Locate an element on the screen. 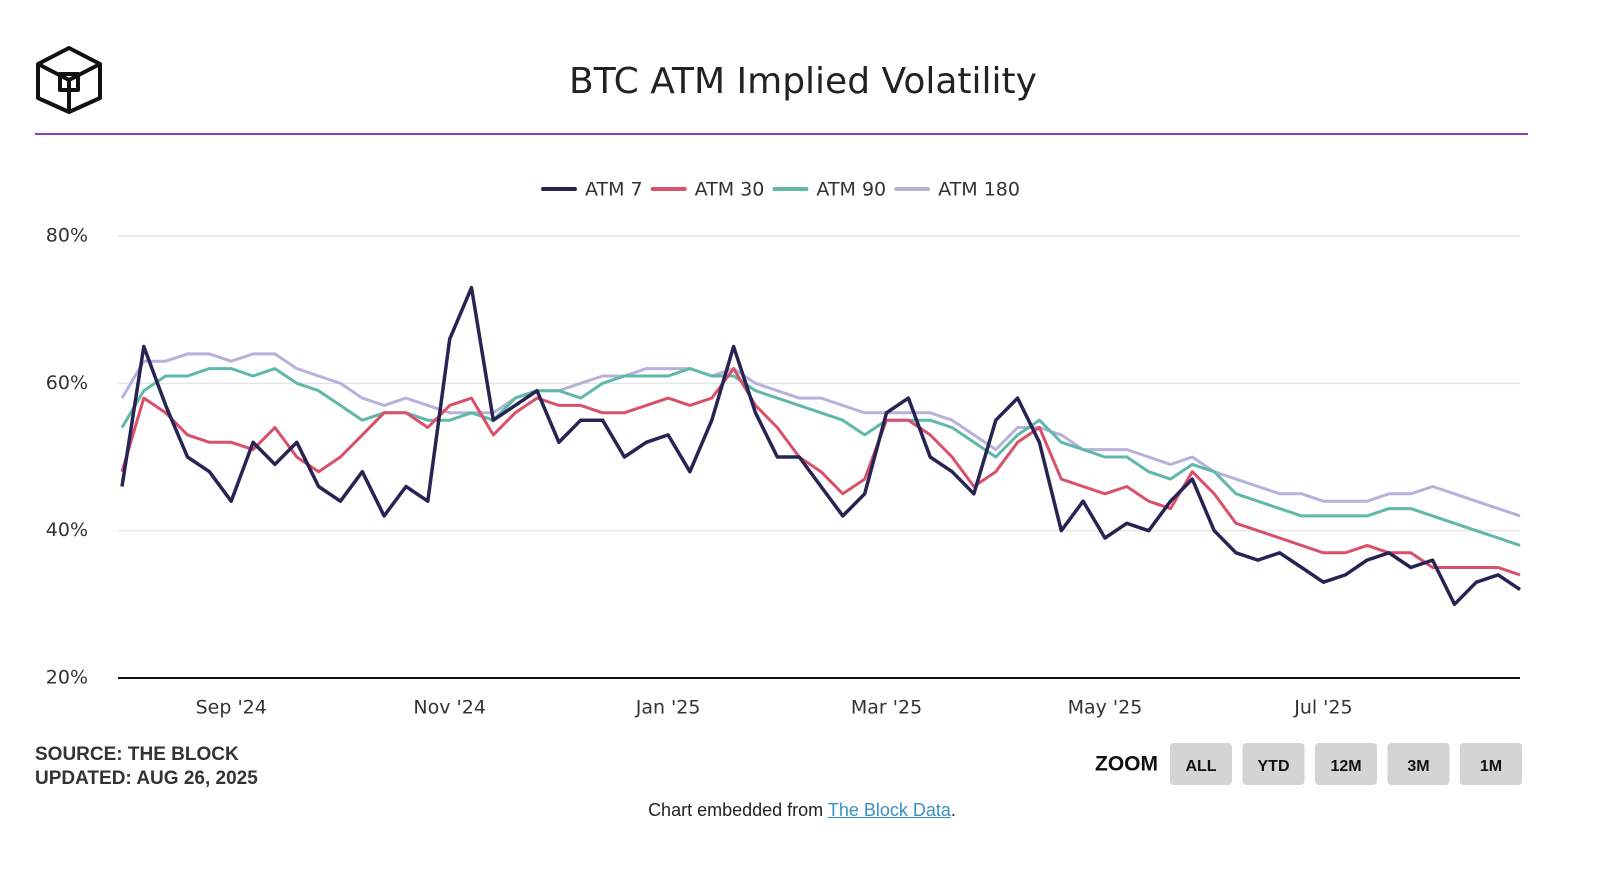 The image size is (1604, 886). x-tick-label: Jul '25 is located at coordinates (1322, 708).